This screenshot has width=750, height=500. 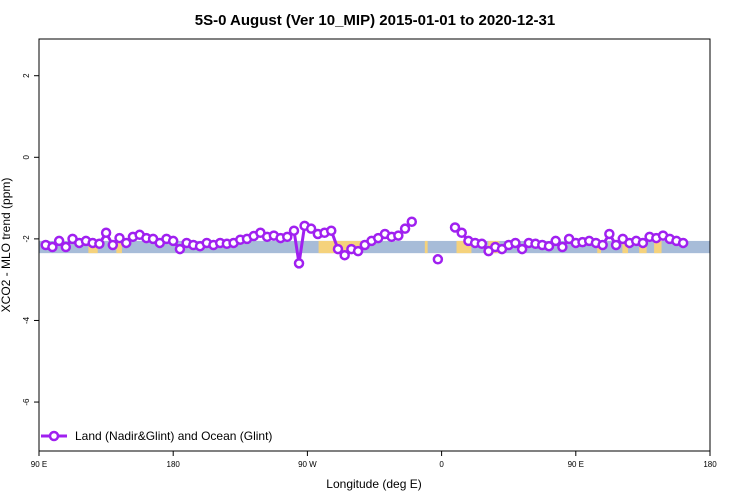 I want to click on y-axis-label: XCO2 - MLO trend (ppm), so click(x=6, y=245).